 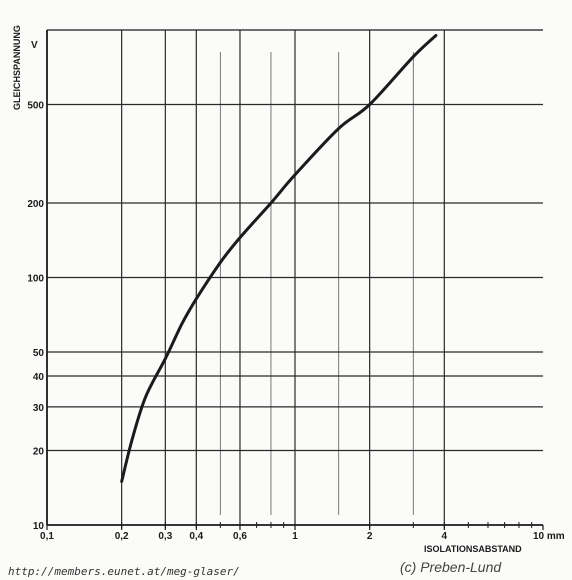 What do you see at coordinates (39, 451) in the screenshot?
I see `y-tick-label-1: 20` at bounding box center [39, 451].